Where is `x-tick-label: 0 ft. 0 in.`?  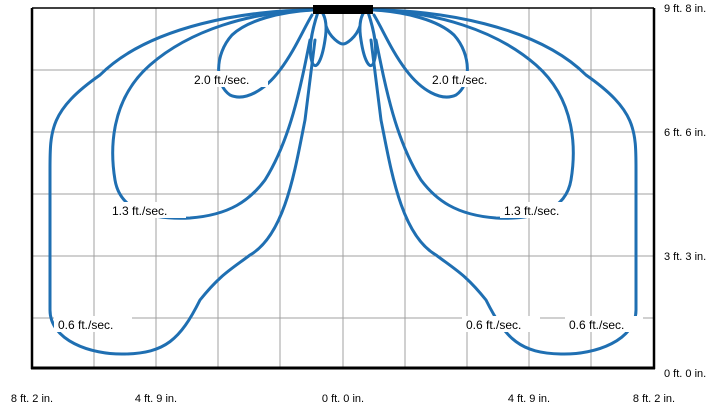
x-tick-label: 0 ft. 0 in. is located at coordinates (343, 399).